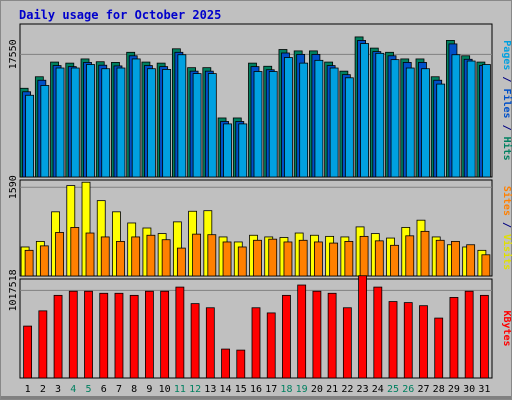  What do you see at coordinates (506, 55) in the screenshot?
I see `legend-part: Pages` at bounding box center [506, 55].